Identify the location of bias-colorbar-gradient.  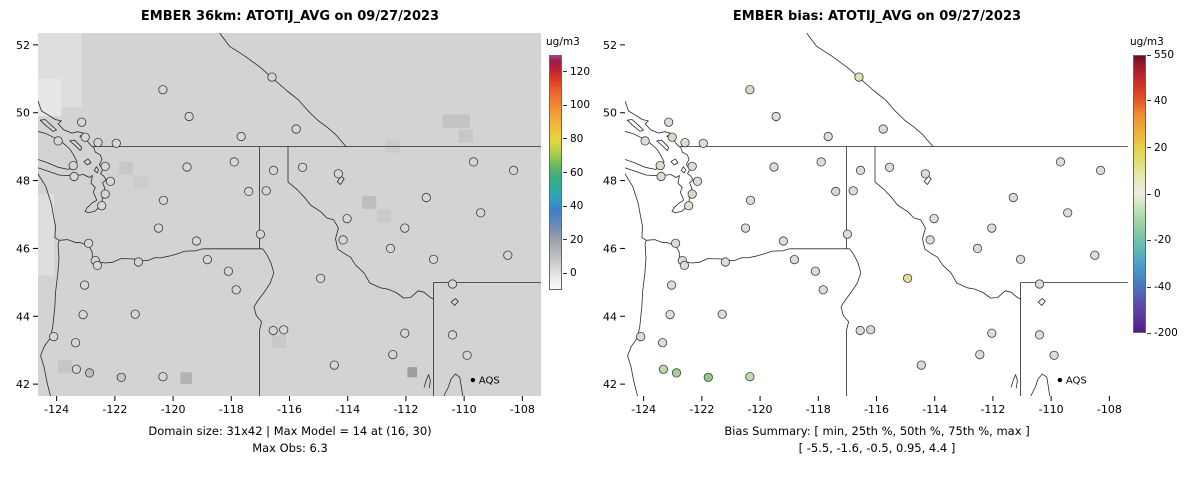
(1139, 194).